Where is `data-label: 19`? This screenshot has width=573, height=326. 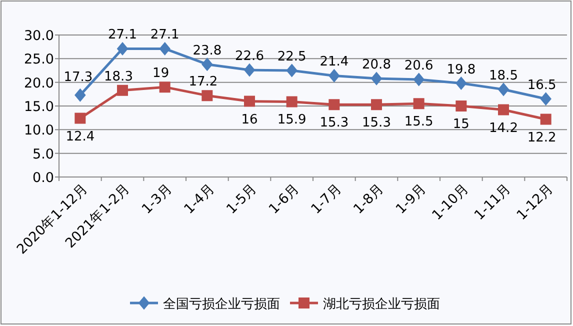 data-label: 19 is located at coordinates (161, 74).